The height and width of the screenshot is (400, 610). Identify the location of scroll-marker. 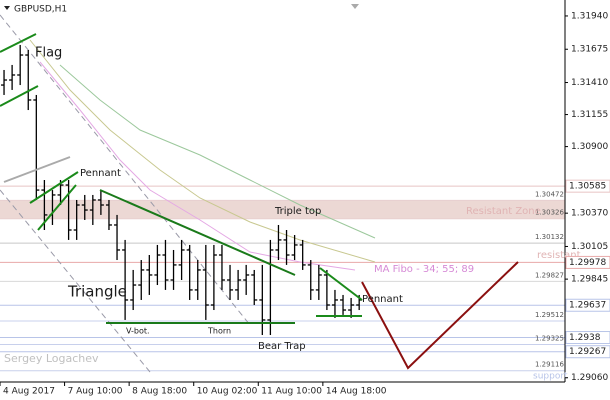
(355, 6).